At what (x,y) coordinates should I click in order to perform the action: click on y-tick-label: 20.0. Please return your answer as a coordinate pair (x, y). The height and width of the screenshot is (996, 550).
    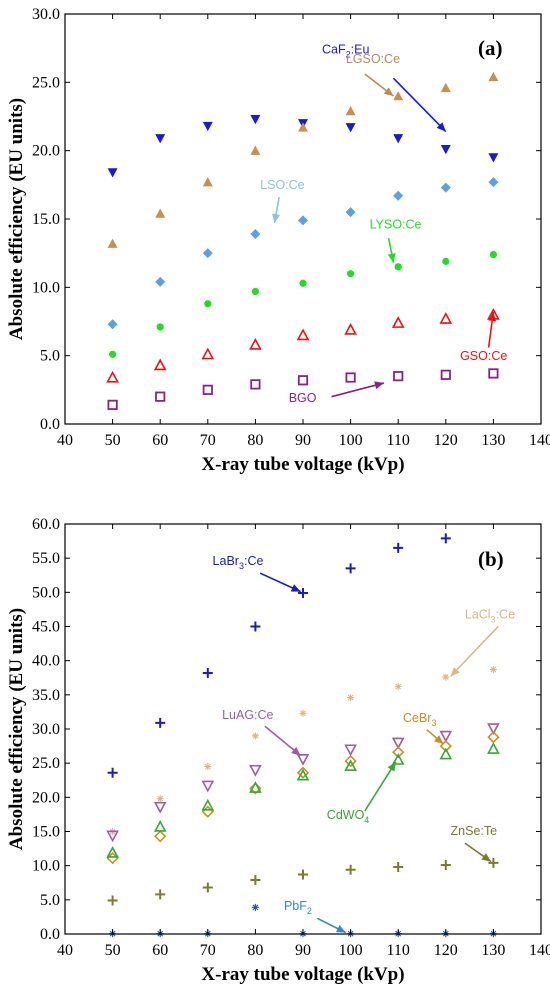
    Looking at the image, I should click on (46, 151).